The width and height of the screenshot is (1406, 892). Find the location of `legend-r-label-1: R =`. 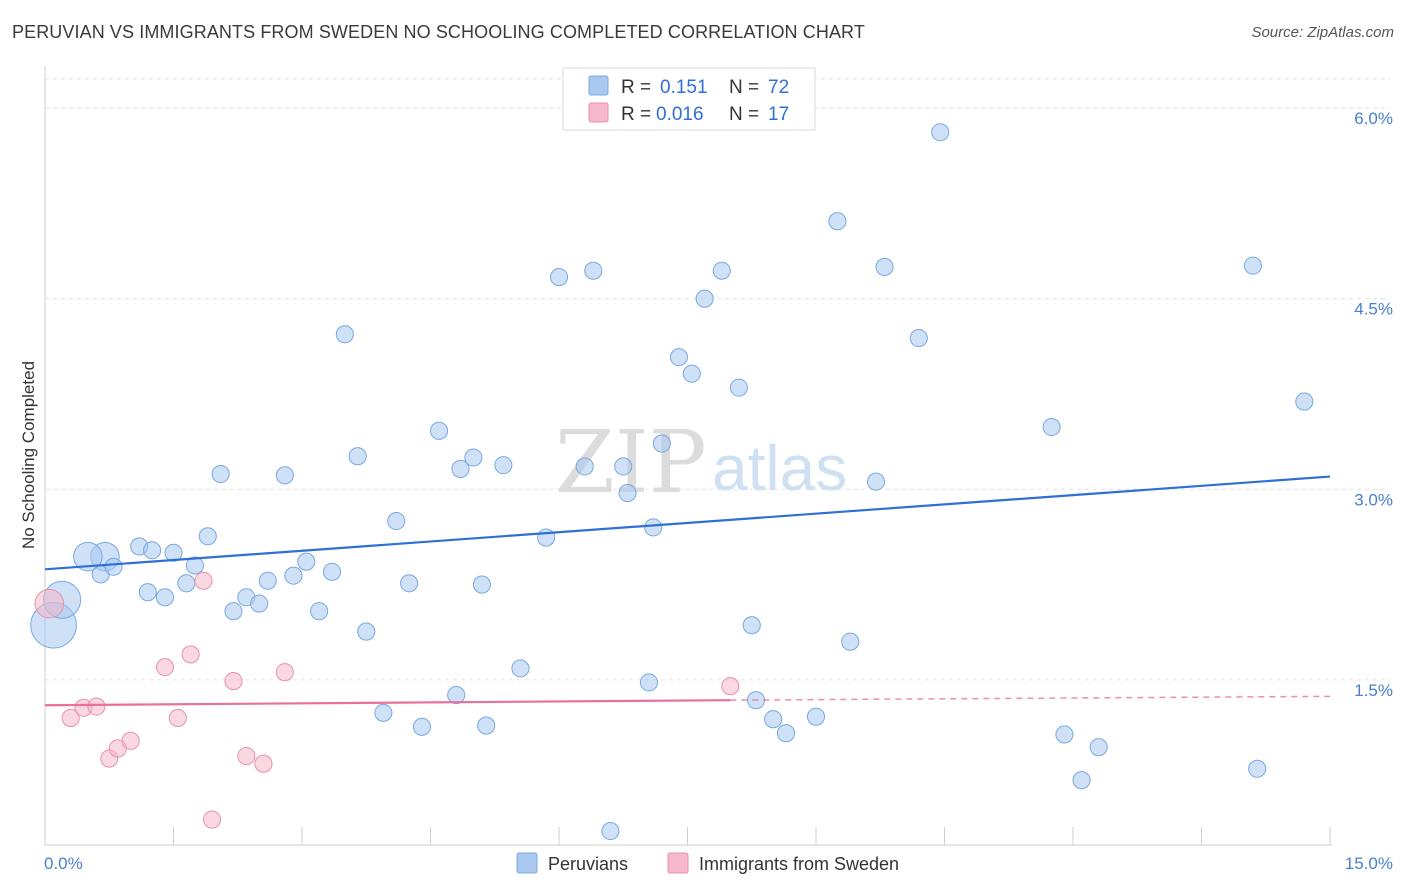

legend-r-label-1: R = is located at coordinates (636, 87).